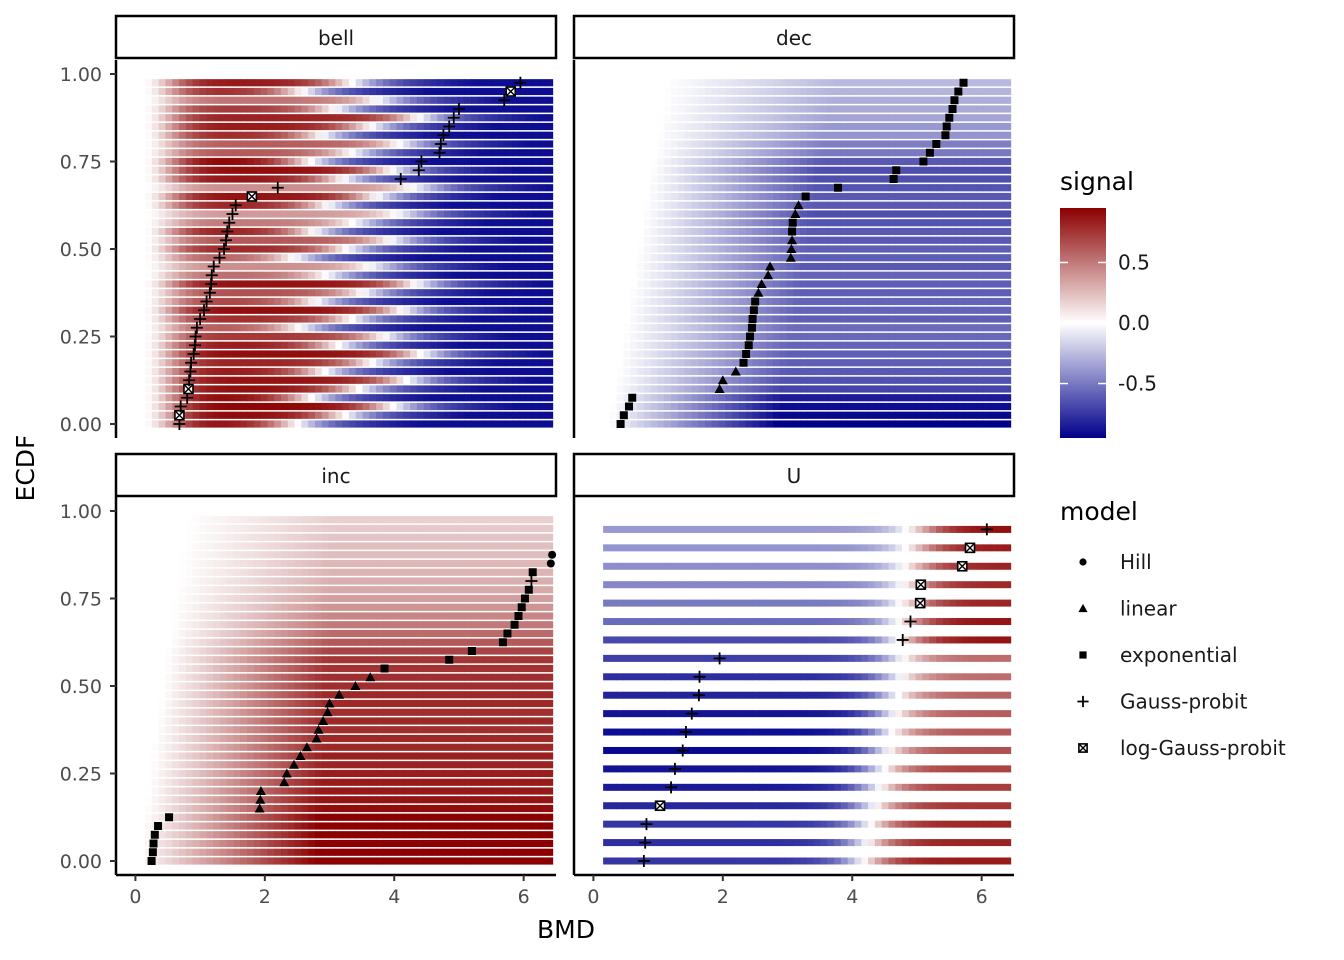  Describe the element at coordinates (807, 161) in the screenshot. I see `heatmap-row` at that location.